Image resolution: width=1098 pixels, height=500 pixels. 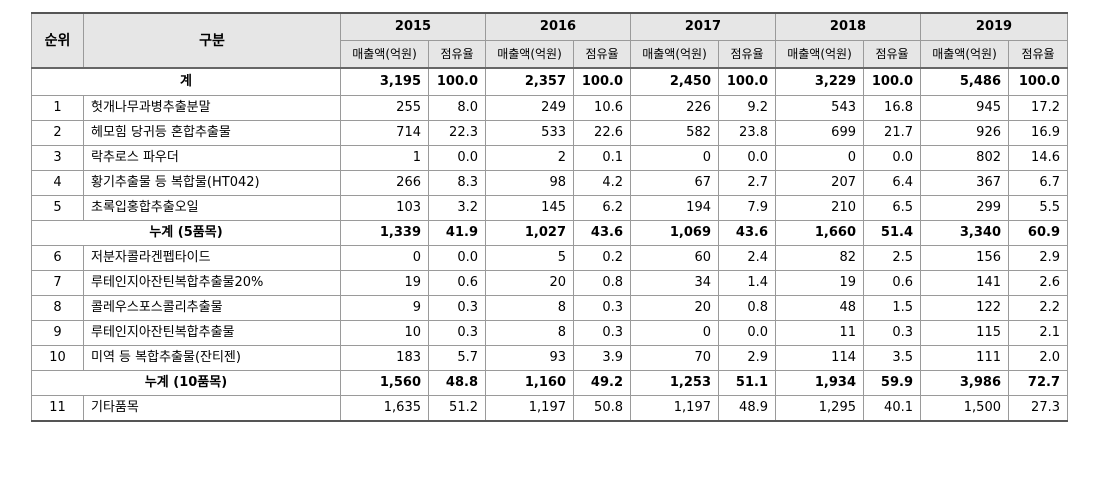 What do you see at coordinates (1038, 358) in the screenshot?
I see `share-cell: 2.0` at bounding box center [1038, 358].